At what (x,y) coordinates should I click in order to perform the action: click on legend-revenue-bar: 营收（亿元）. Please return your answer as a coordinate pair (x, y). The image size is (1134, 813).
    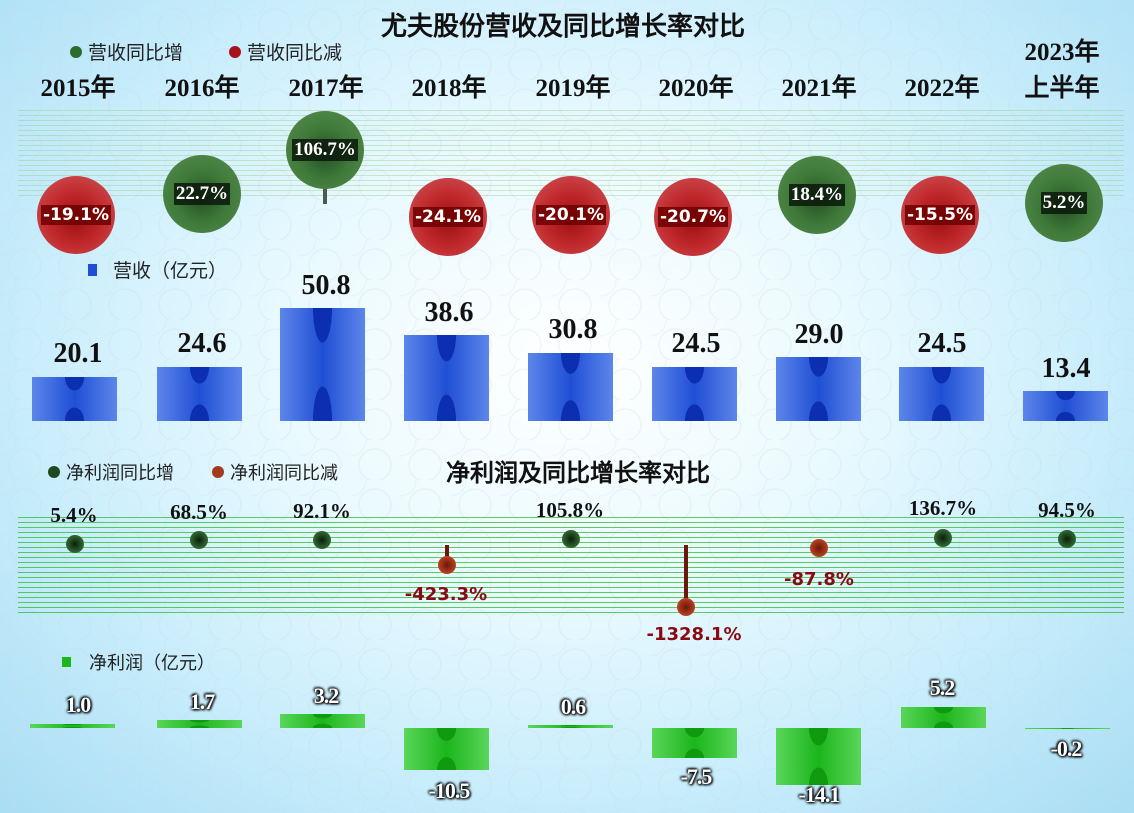
    Looking at the image, I should click on (157, 269).